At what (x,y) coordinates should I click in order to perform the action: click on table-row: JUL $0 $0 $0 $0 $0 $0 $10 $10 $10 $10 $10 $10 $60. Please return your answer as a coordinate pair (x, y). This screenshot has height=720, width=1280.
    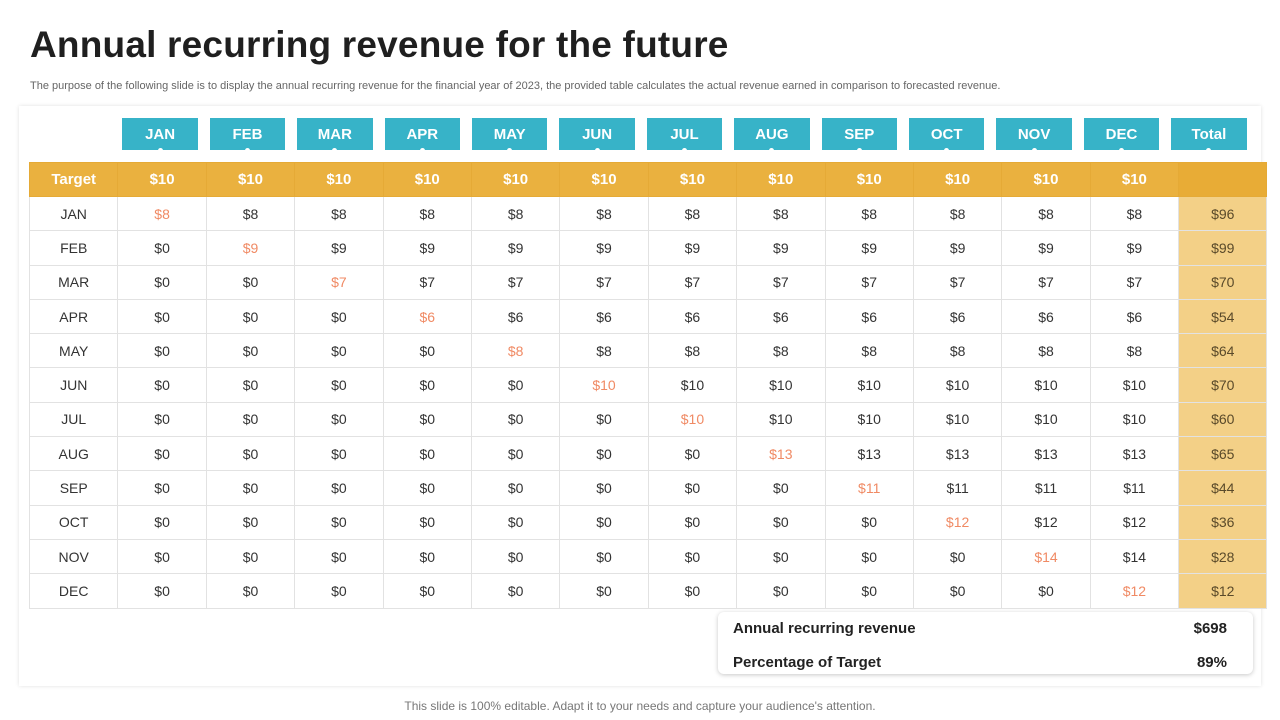
    Looking at the image, I should click on (648, 419).